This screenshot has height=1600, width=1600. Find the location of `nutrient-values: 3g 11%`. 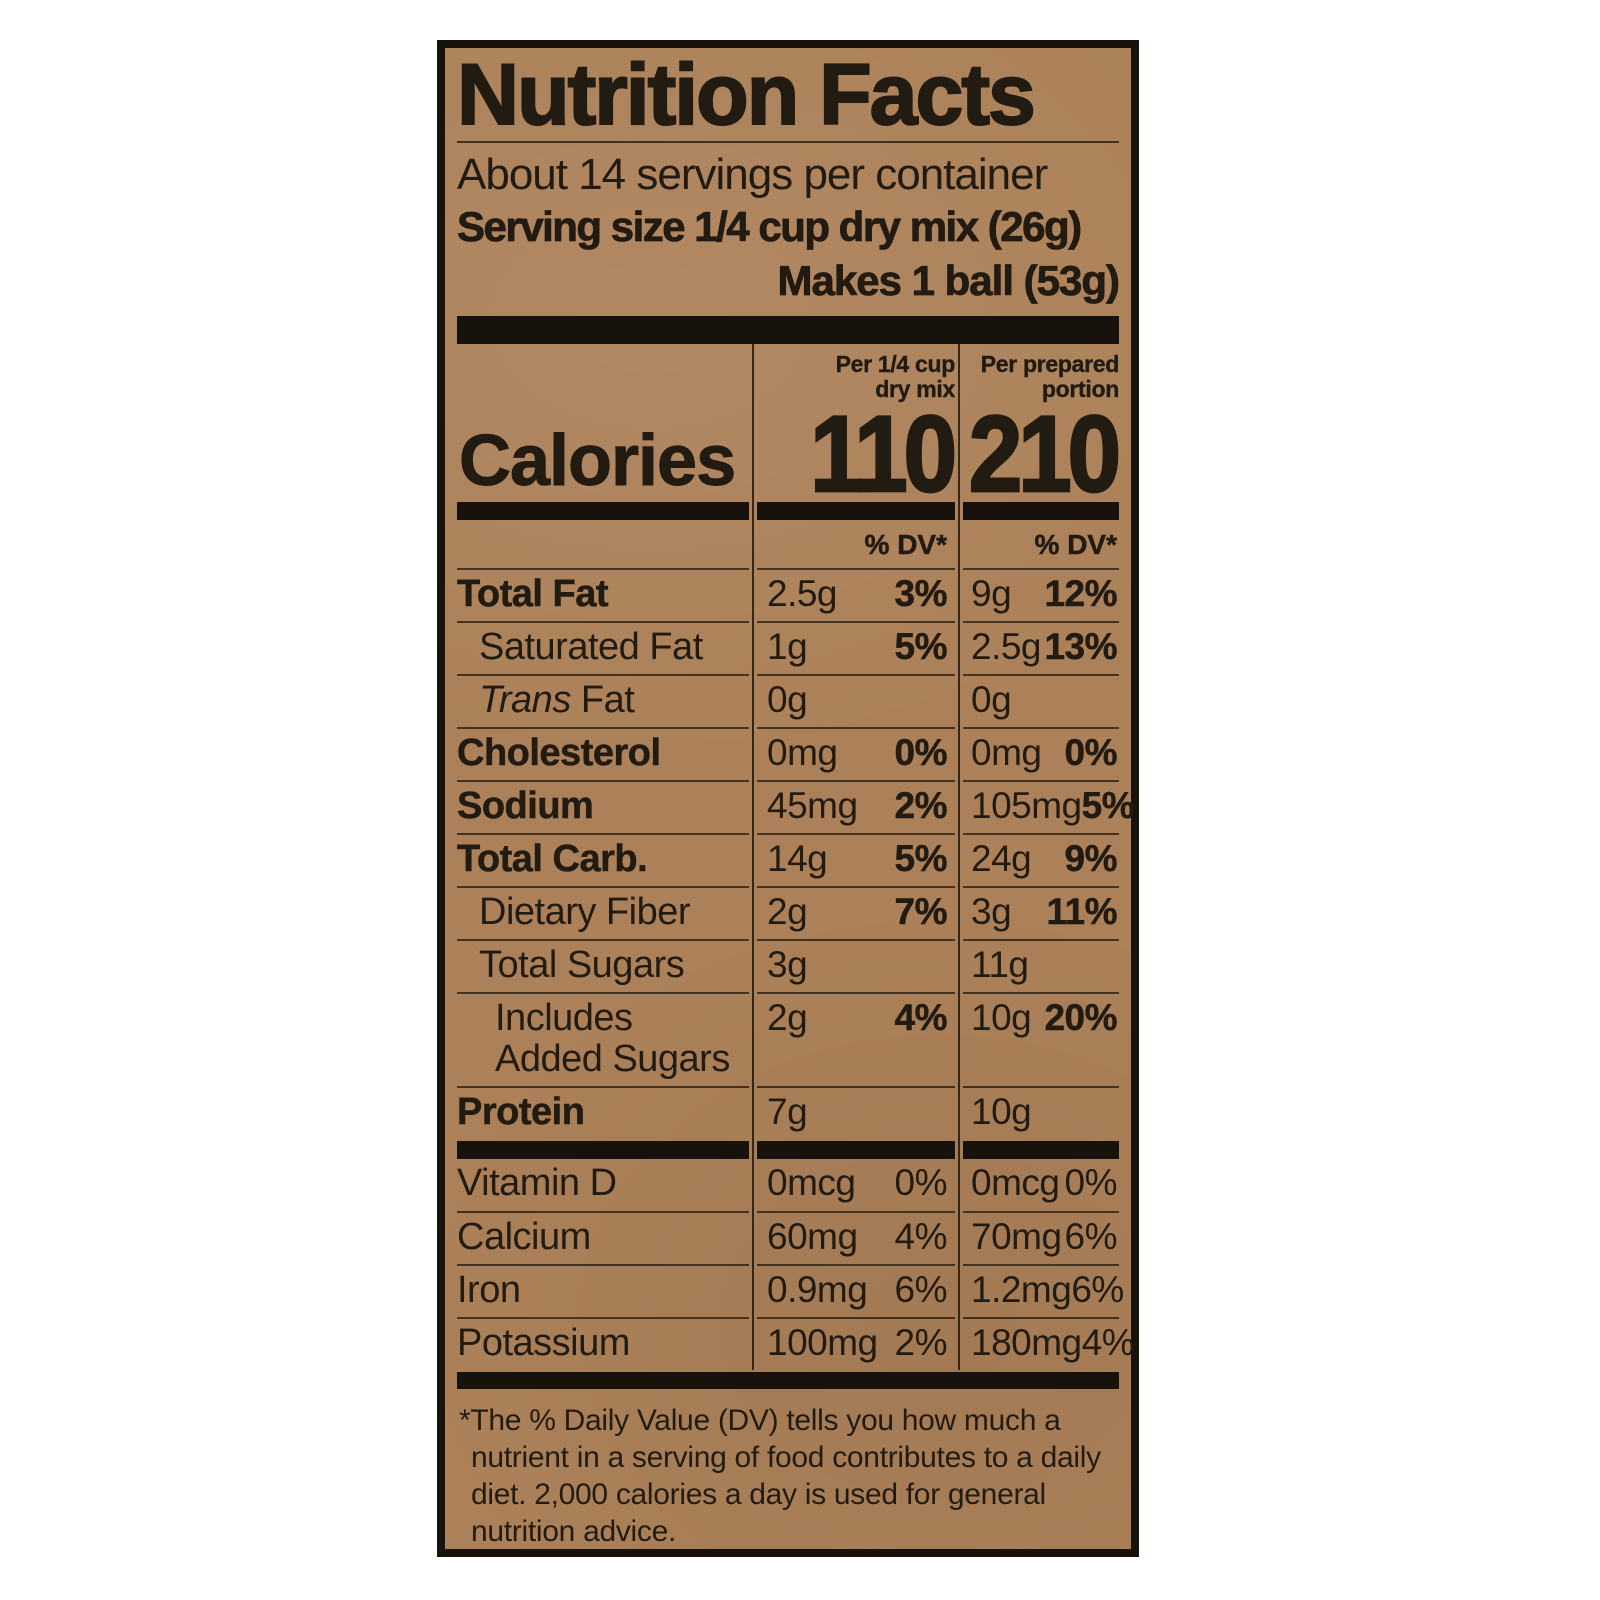

nutrient-values: 3g 11% is located at coordinates (1041, 912).